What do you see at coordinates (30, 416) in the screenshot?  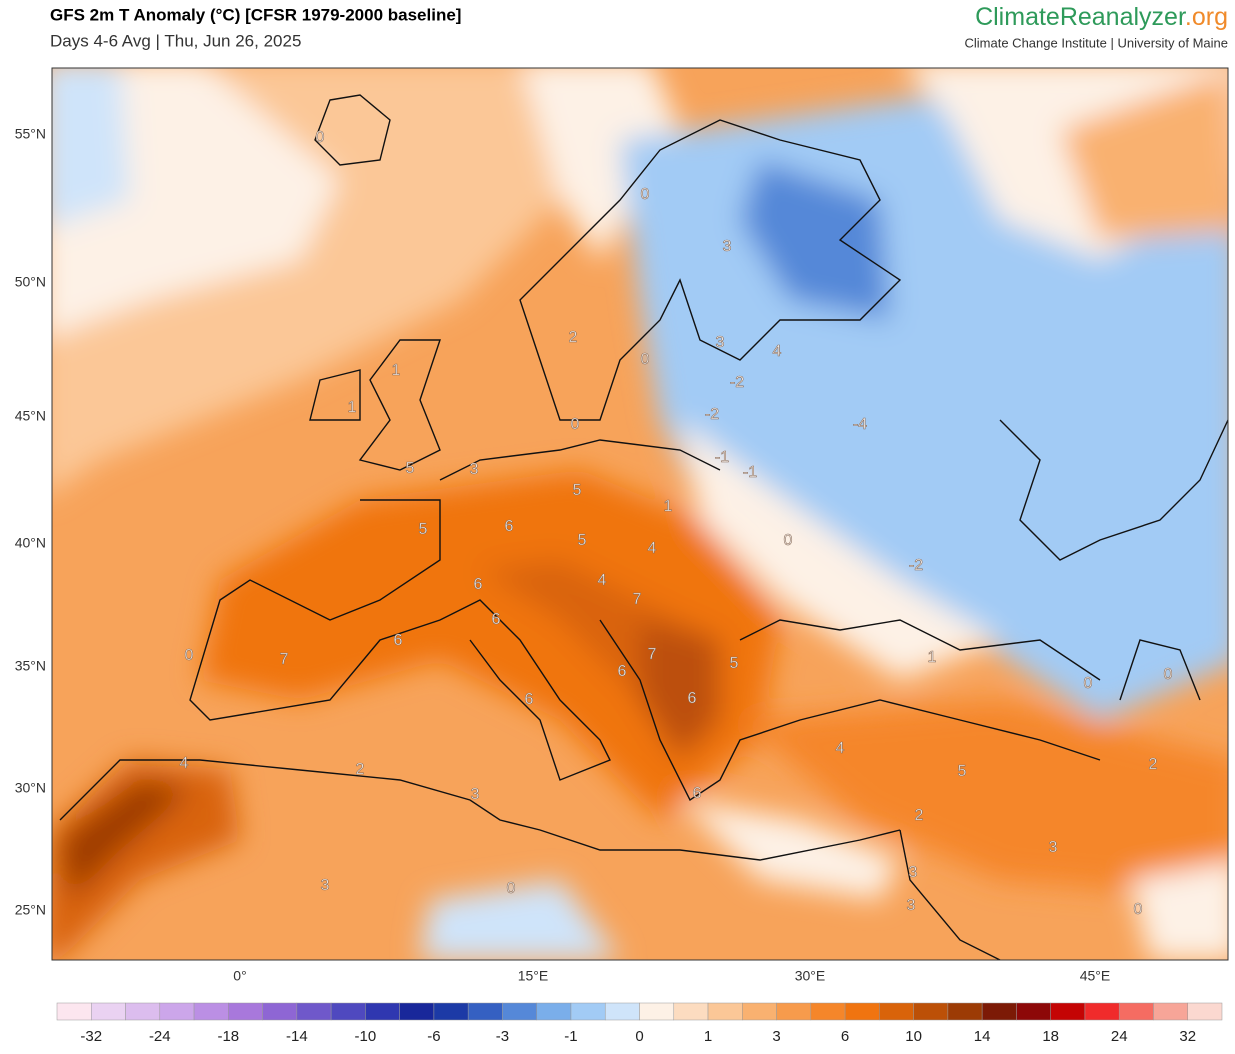 I see `lat-label: 45°N` at bounding box center [30, 416].